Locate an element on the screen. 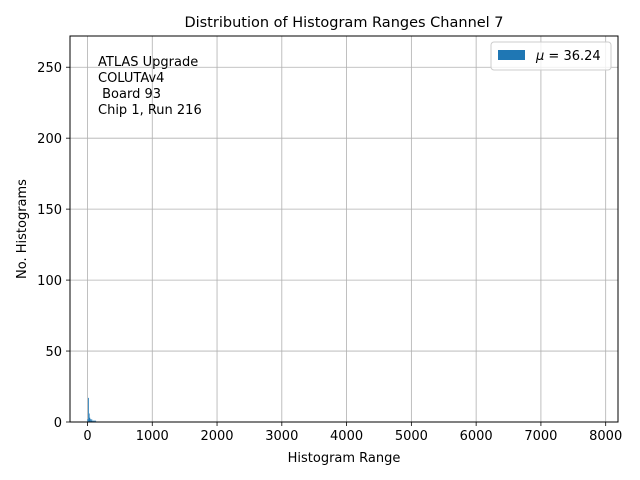 This screenshot has width=640, height=480. y-tick-label: 250 is located at coordinates (49, 68).